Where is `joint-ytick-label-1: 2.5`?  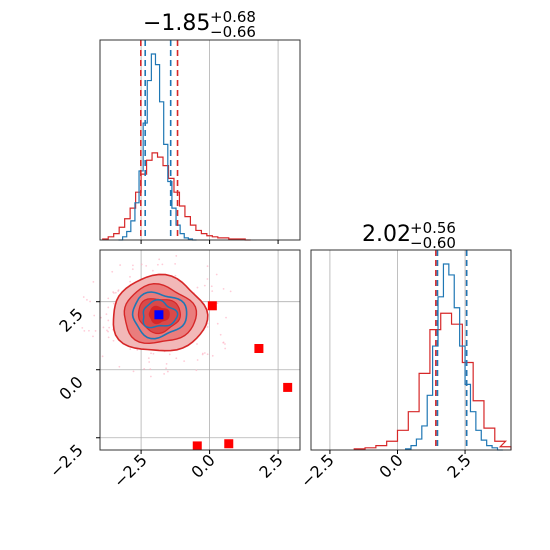
joint-ytick-label-1: 2.5 is located at coordinates (70, 319).